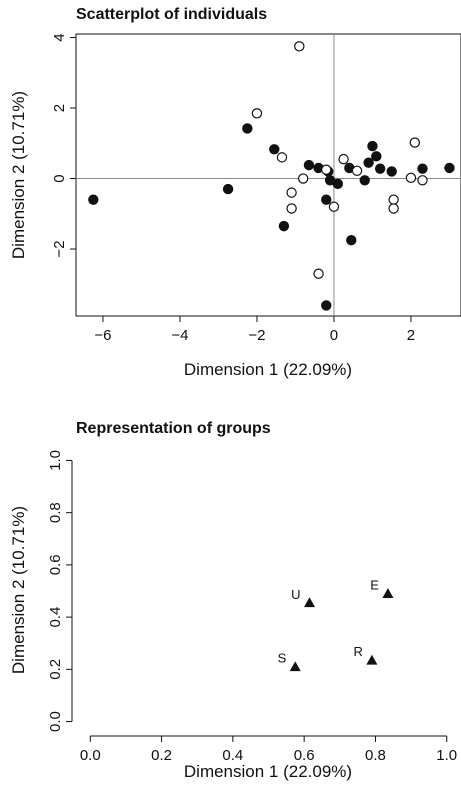 The image size is (461, 791). What do you see at coordinates (268, 749) in the screenshot?
I see `x-axis-ticks: 0.0 0.2 0.4 0.6 0.8 1.0` at bounding box center [268, 749].